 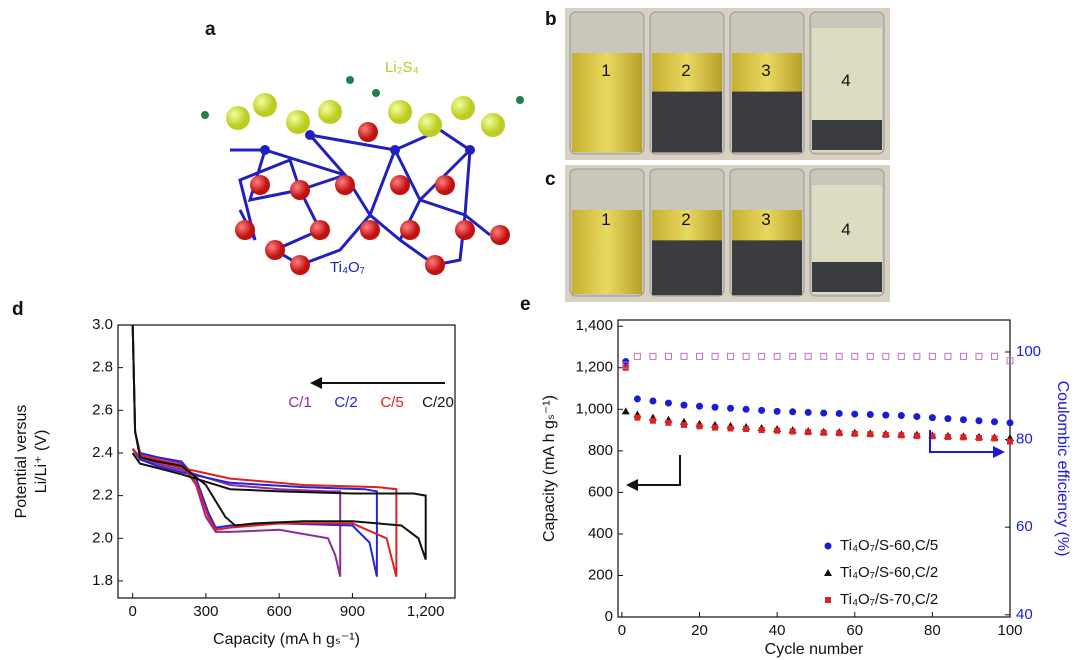 What do you see at coordinates (41, 462) in the screenshot?
I see `y-axis-label: Li/Li⁺ (V)` at bounding box center [41, 462].